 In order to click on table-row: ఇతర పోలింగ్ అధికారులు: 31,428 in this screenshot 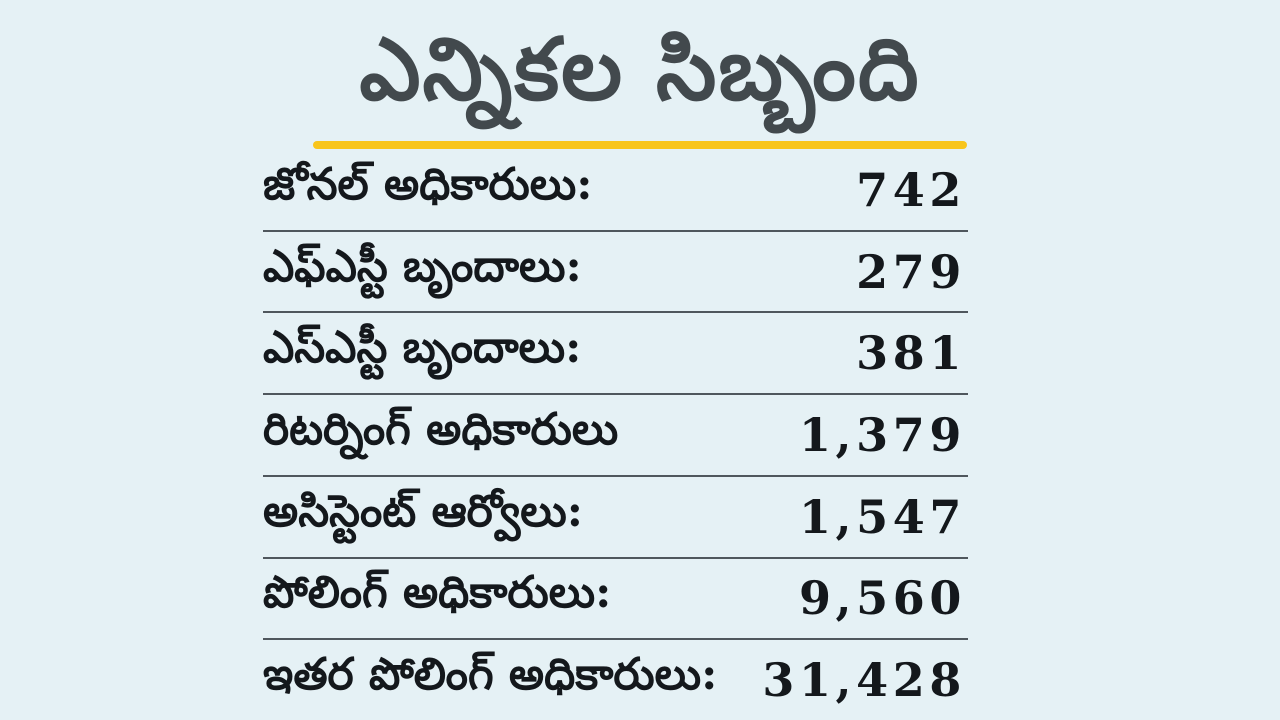, I will do `click(615, 680)`.